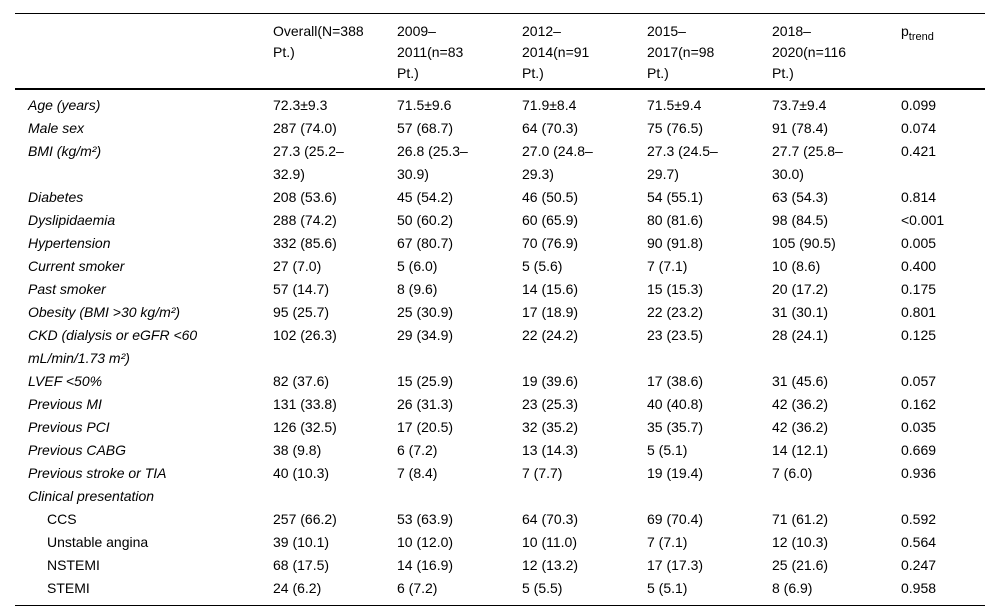  I want to click on cell-value: 102 (26.3), so click(305, 335).